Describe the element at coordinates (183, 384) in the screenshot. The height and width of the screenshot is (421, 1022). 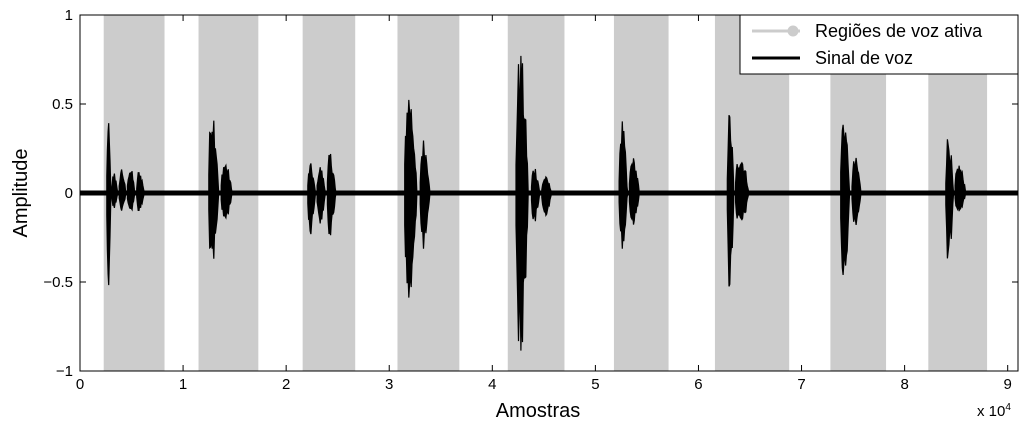
I see `x-tick-label: 1` at that location.